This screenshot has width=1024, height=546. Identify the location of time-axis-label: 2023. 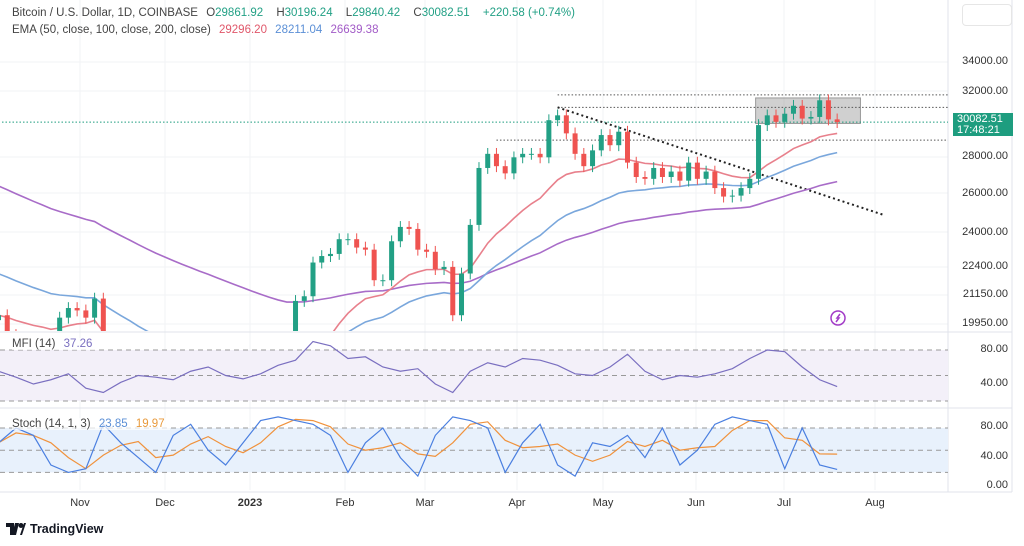
(250, 503).